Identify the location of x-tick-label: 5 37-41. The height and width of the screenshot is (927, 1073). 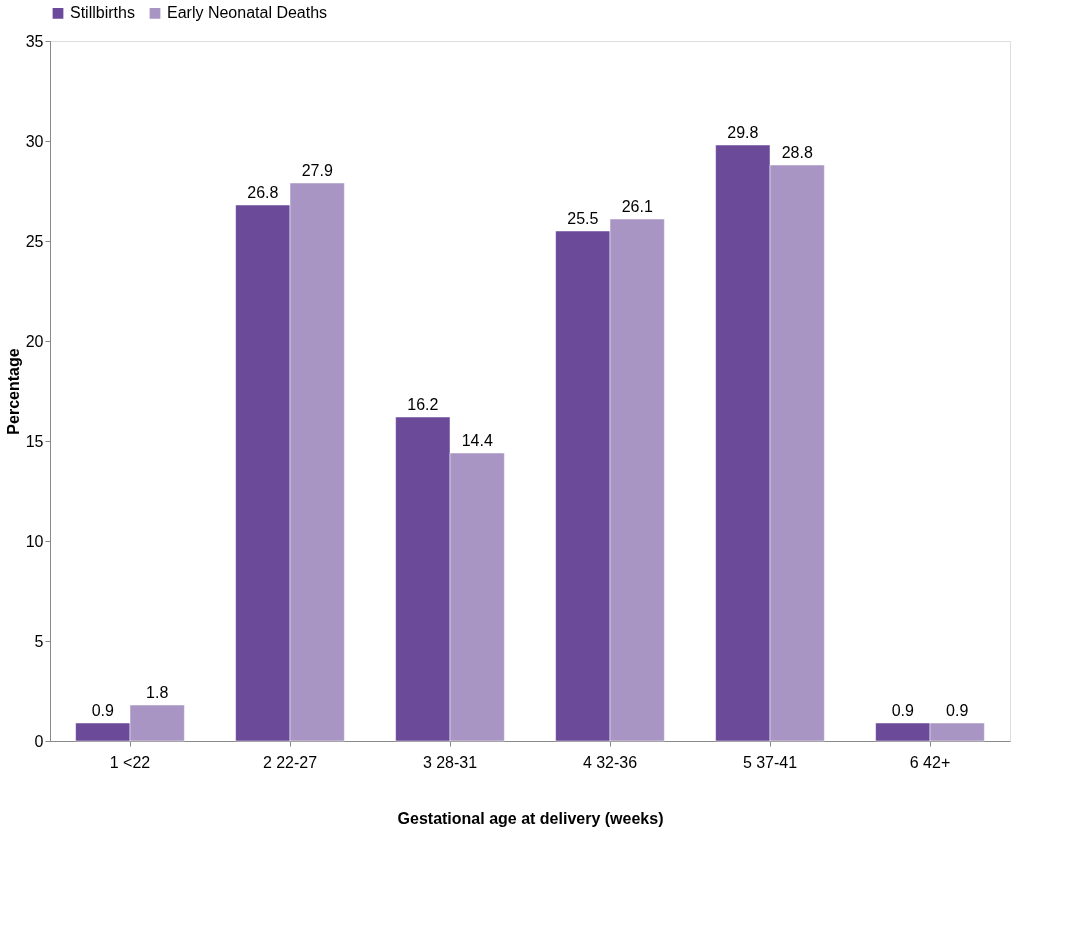
(770, 762).